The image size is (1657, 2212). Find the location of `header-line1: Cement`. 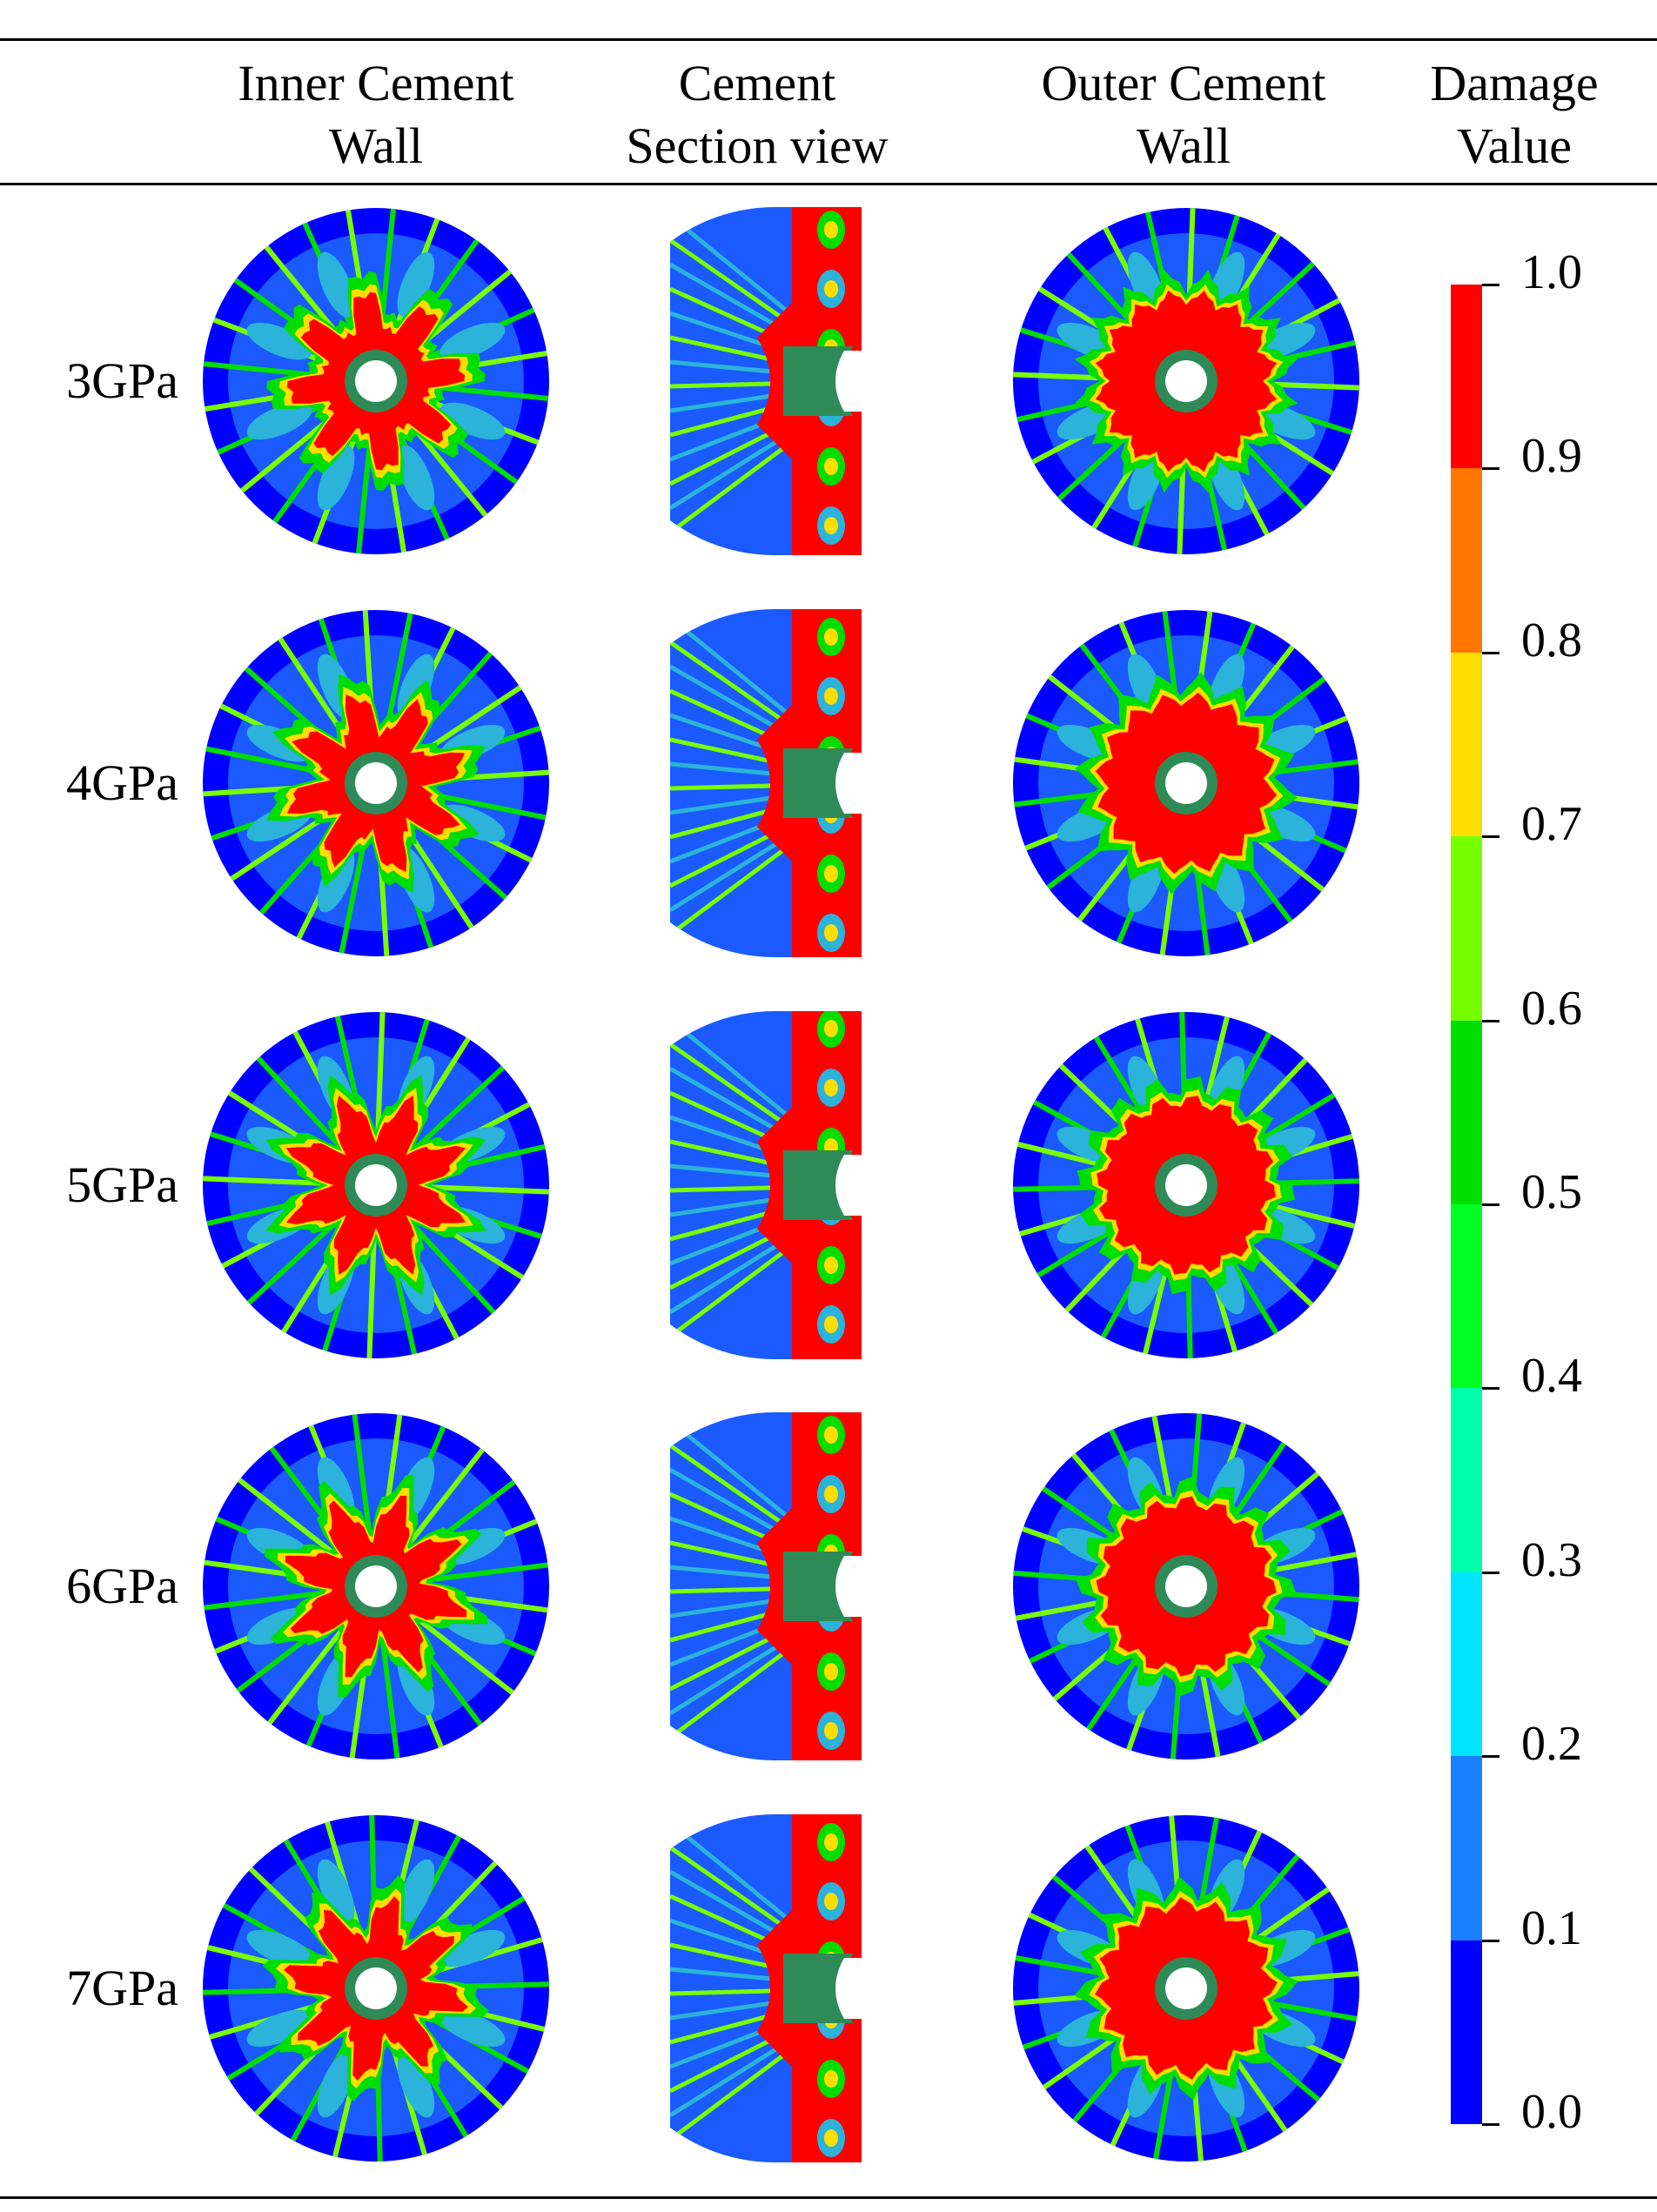

header-line1: Cement is located at coordinates (757, 83).